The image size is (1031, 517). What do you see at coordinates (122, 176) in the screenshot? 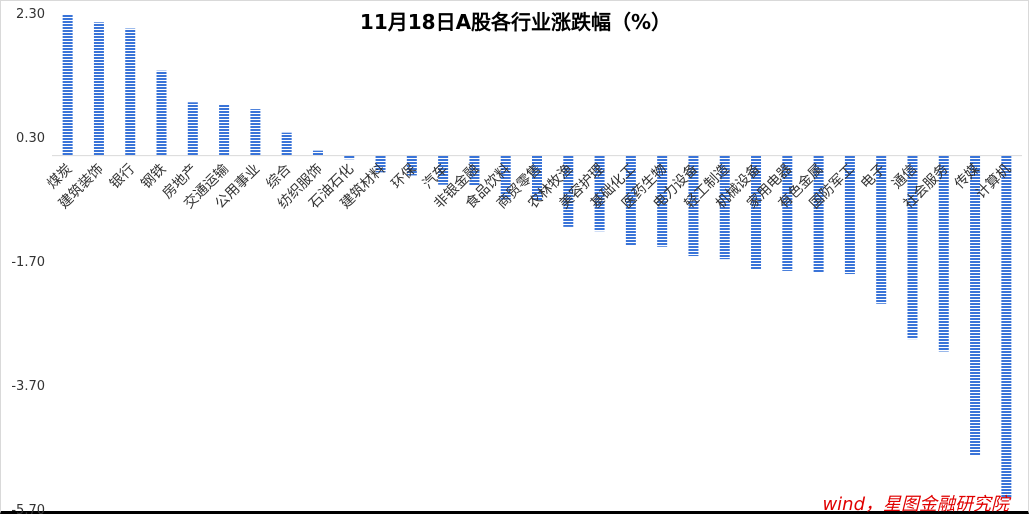
I see `x-tick-label: 银行` at bounding box center [122, 176].